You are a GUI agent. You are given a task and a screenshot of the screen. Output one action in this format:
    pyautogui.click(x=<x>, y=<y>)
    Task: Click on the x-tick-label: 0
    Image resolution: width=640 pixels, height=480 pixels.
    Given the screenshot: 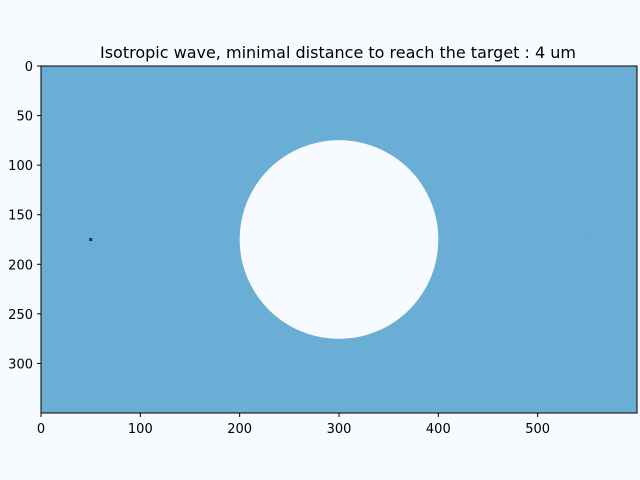 What is the action you would take?
    pyautogui.click(x=41, y=429)
    